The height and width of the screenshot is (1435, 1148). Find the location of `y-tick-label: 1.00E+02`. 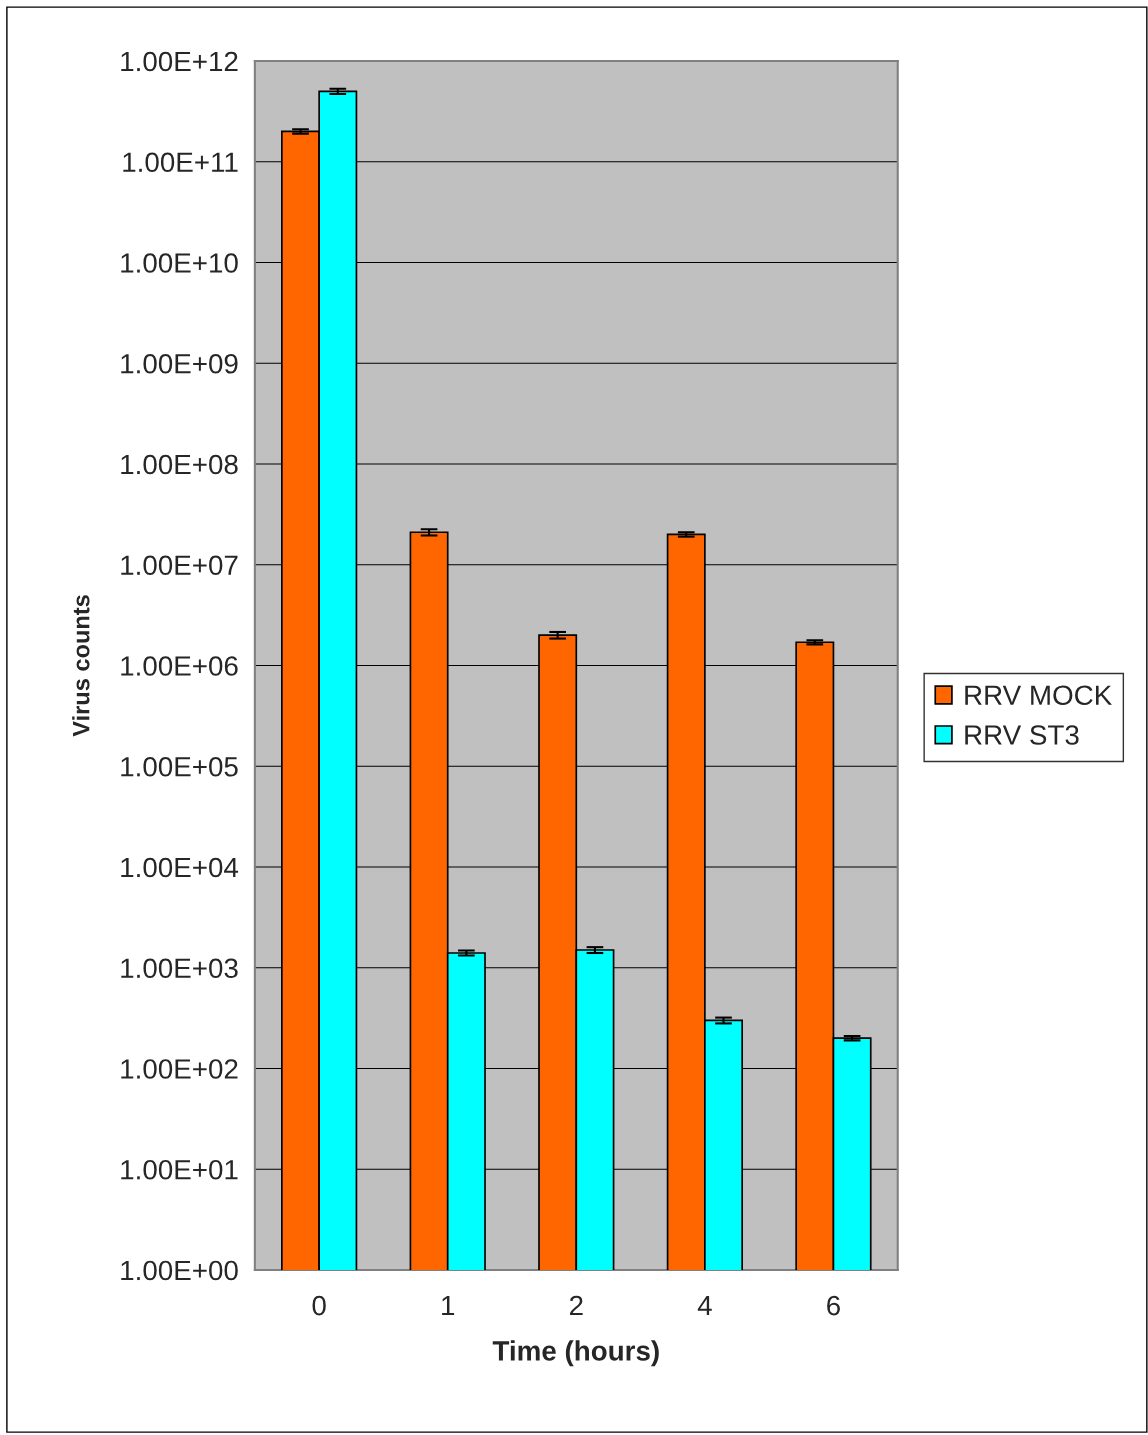

y-tick-label: 1.00E+02 is located at coordinates (179, 1069).